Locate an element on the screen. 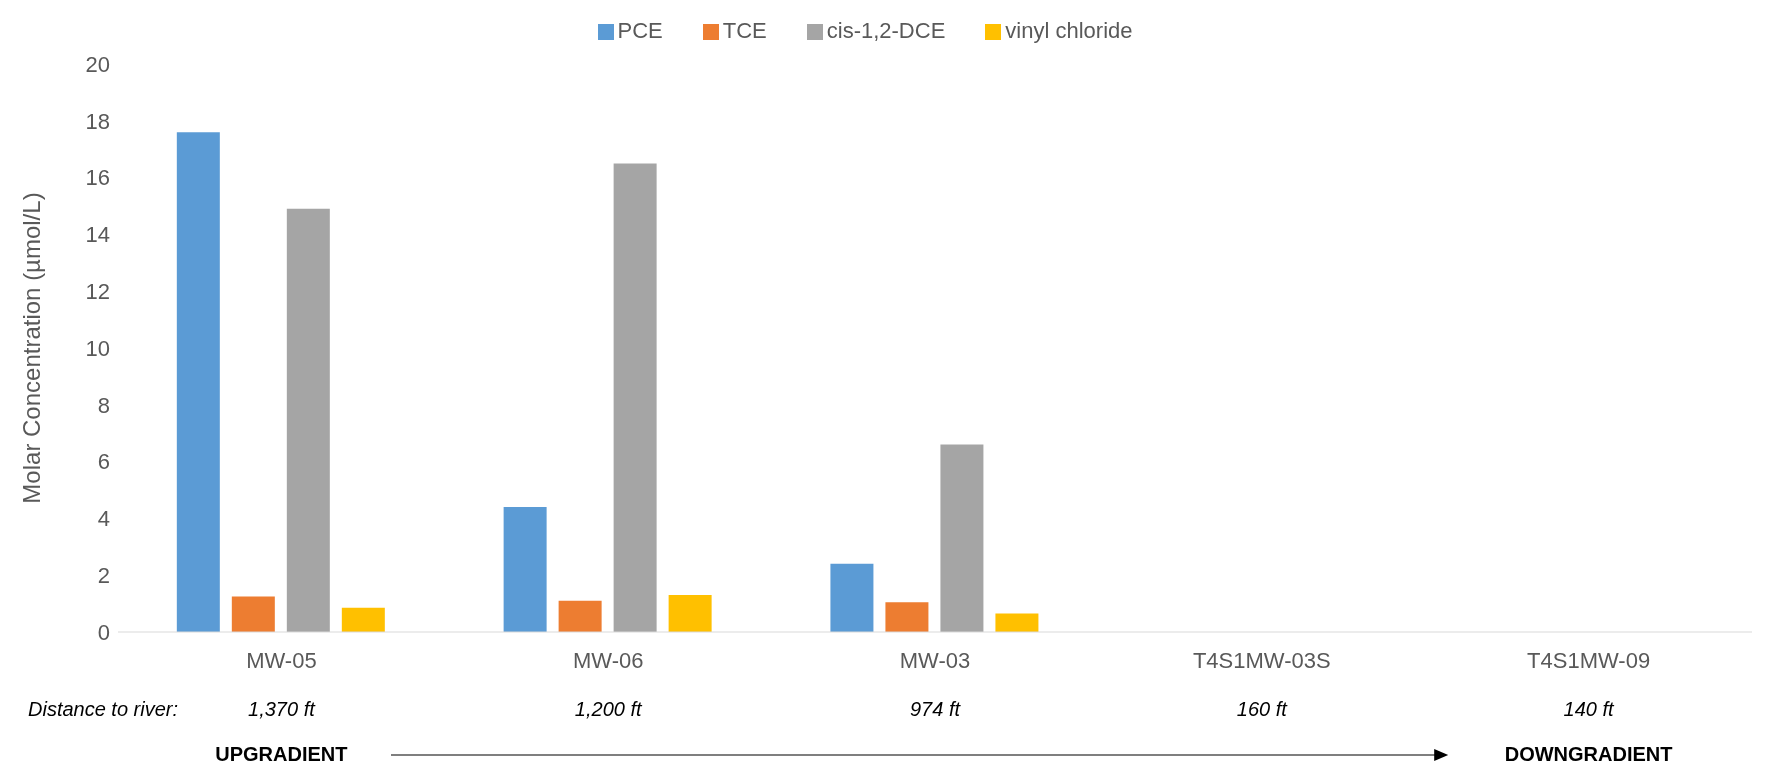 The image size is (1780, 774). y-tick-label: 16 is located at coordinates (97, 178).